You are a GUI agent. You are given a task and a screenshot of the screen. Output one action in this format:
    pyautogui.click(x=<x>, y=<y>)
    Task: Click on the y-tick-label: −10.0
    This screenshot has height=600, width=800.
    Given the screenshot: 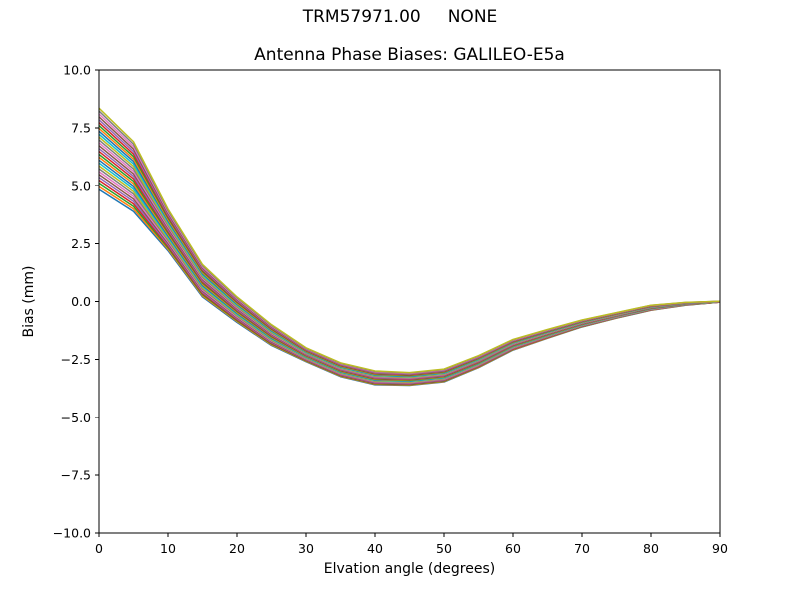 What is the action you would take?
    pyautogui.click(x=72, y=533)
    